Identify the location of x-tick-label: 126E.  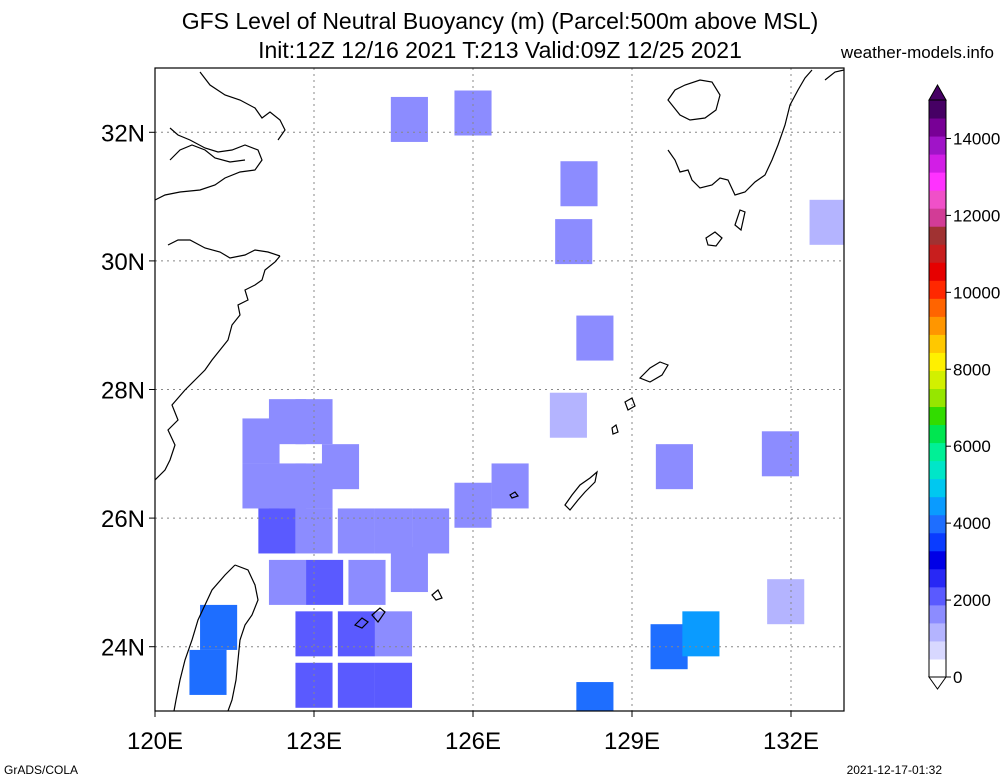
(473, 741).